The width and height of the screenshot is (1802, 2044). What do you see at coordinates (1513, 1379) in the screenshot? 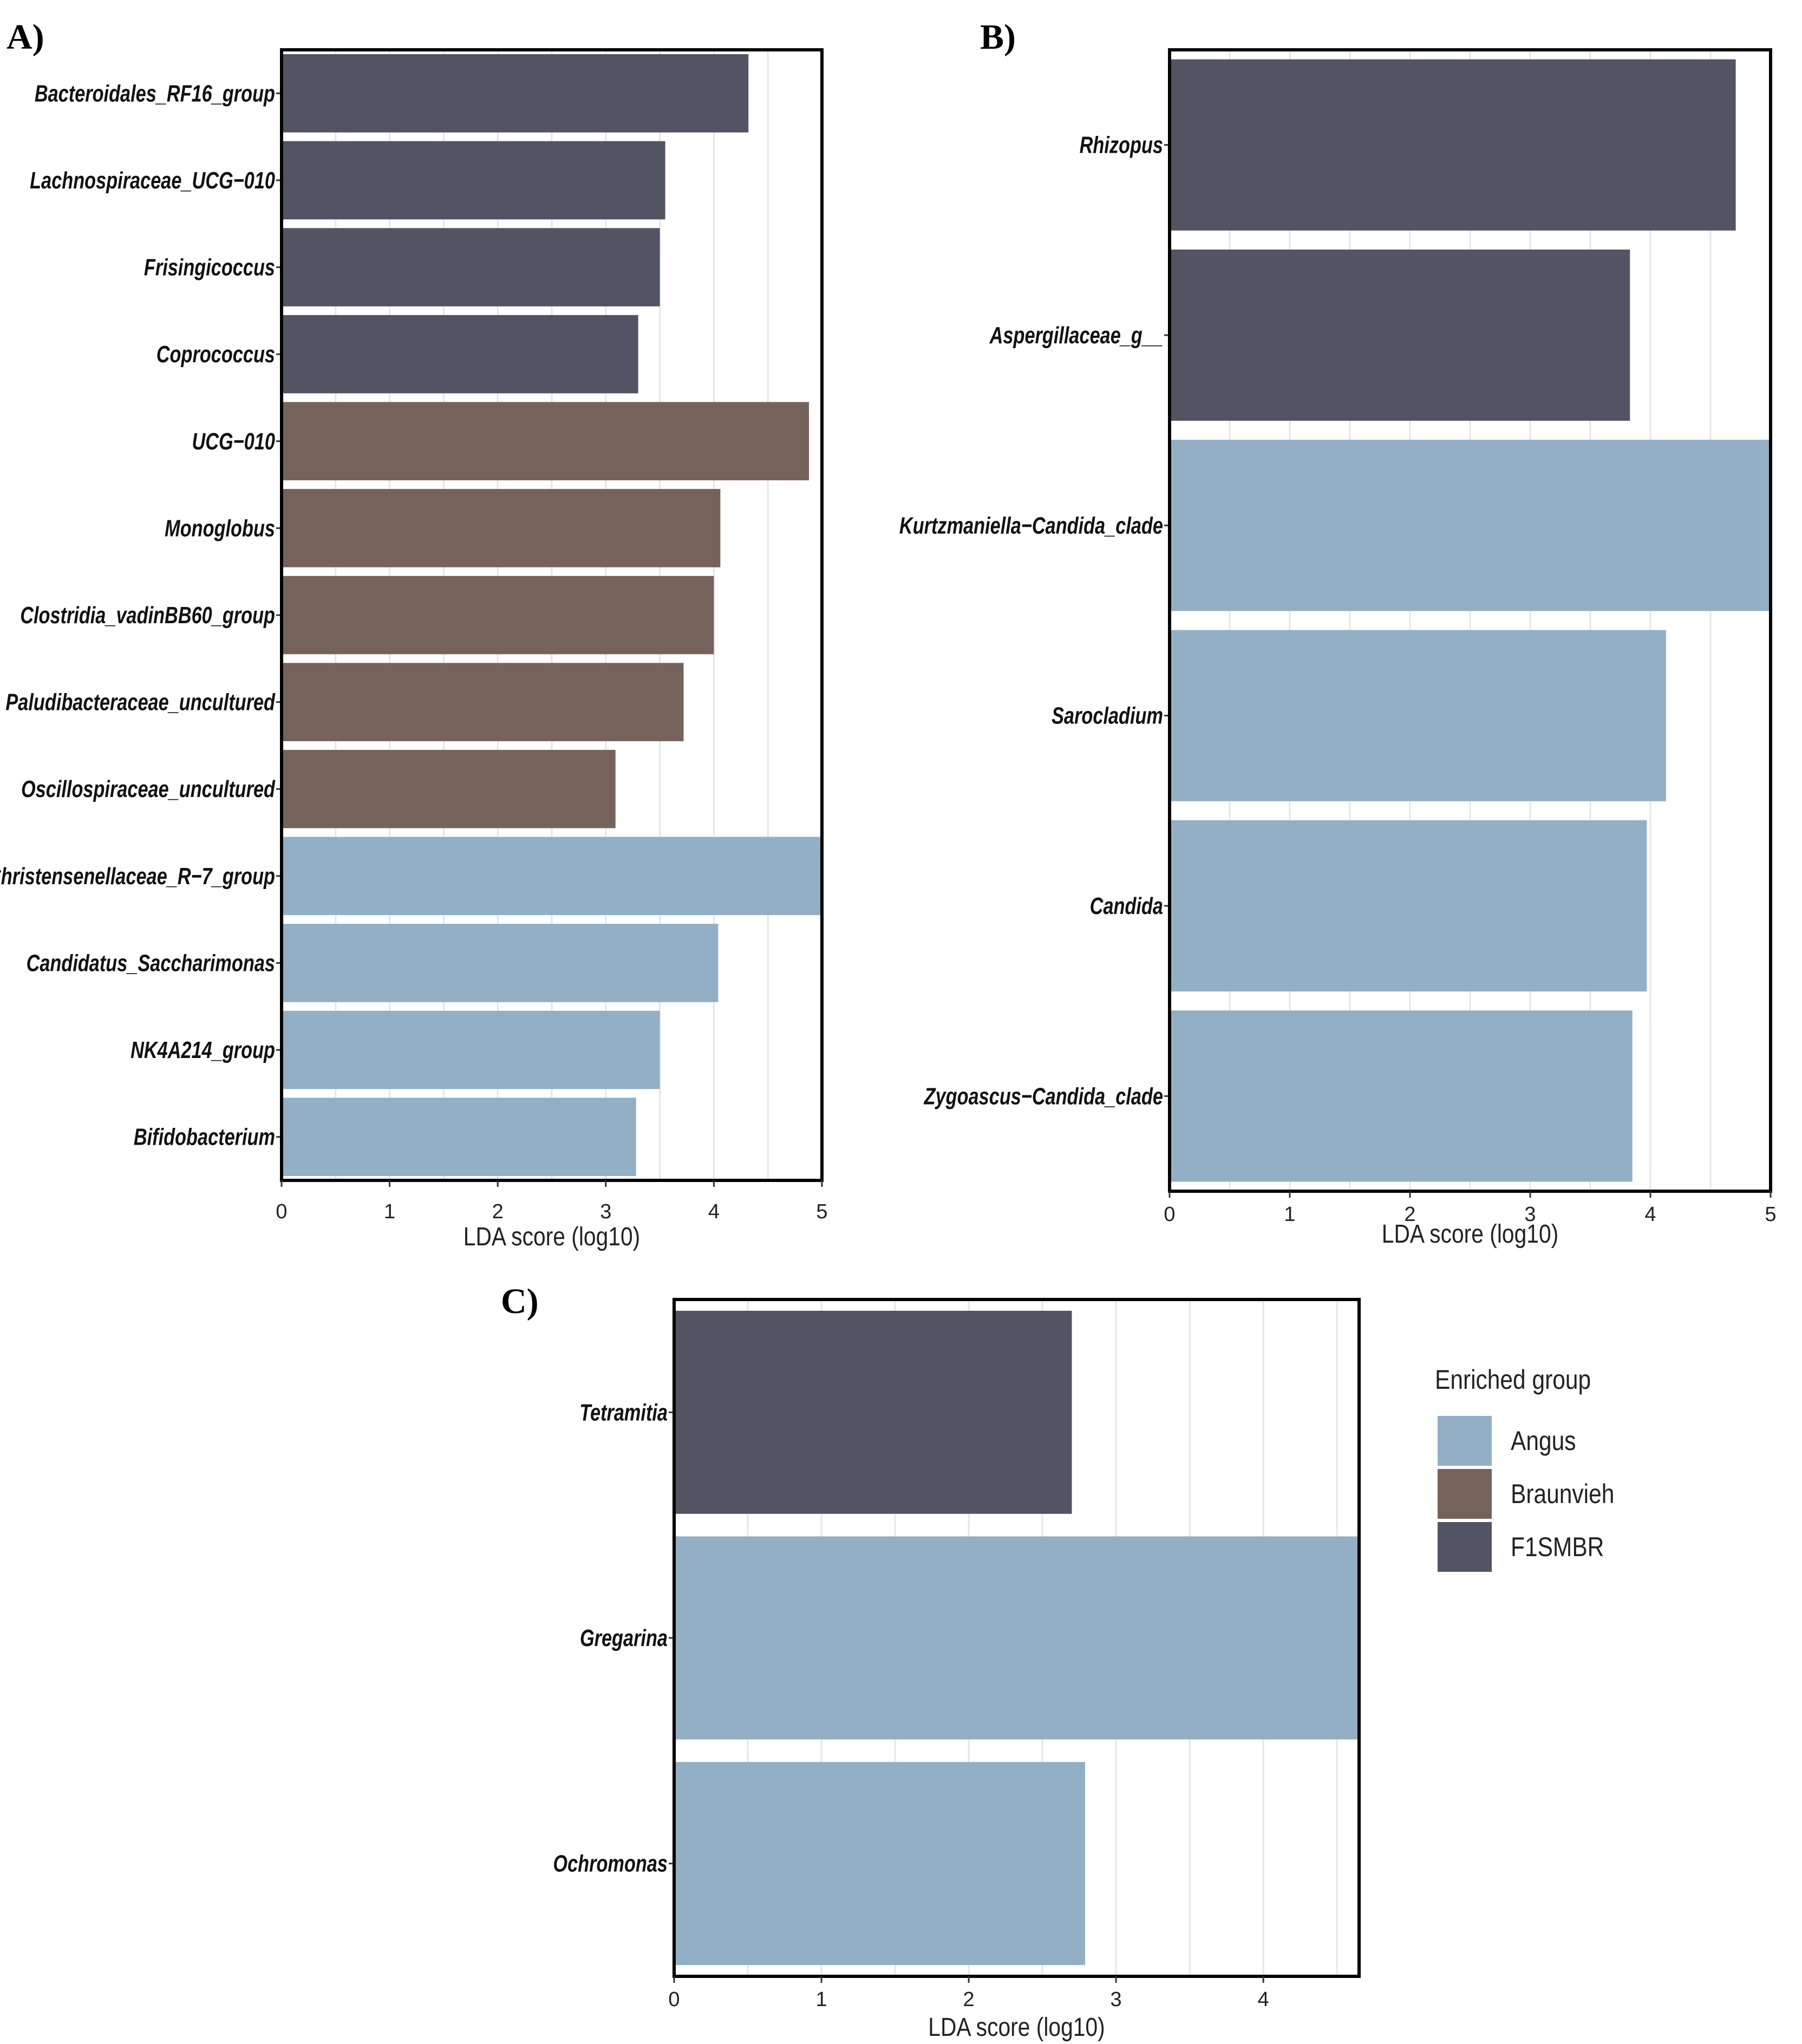
I see `legend-title: Enriched group` at bounding box center [1513, 1379].